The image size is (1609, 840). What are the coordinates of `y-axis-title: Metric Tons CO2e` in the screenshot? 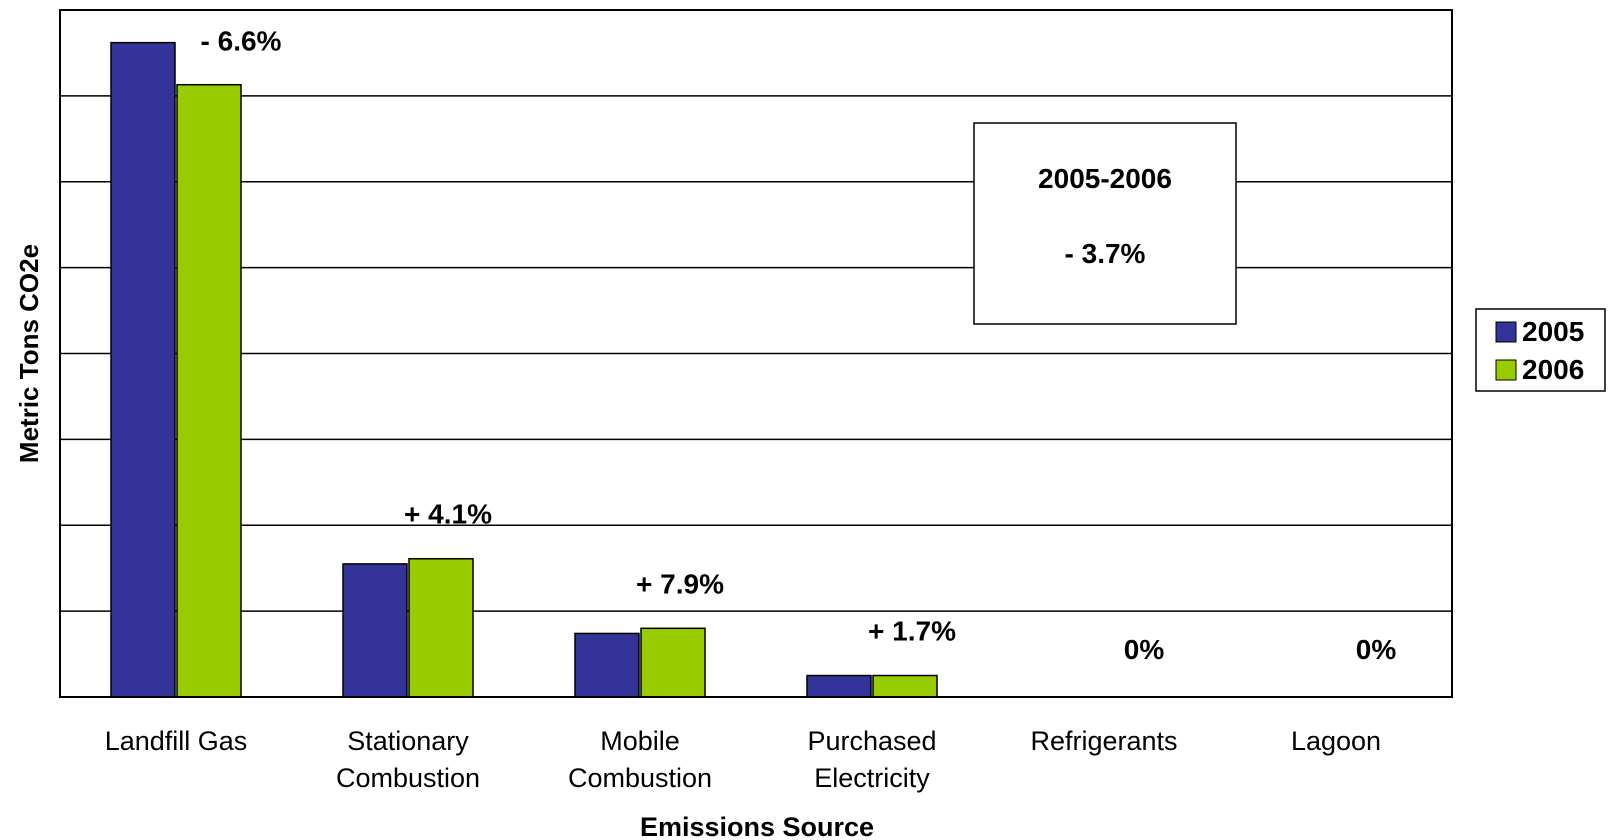 It's located at (29, 353).